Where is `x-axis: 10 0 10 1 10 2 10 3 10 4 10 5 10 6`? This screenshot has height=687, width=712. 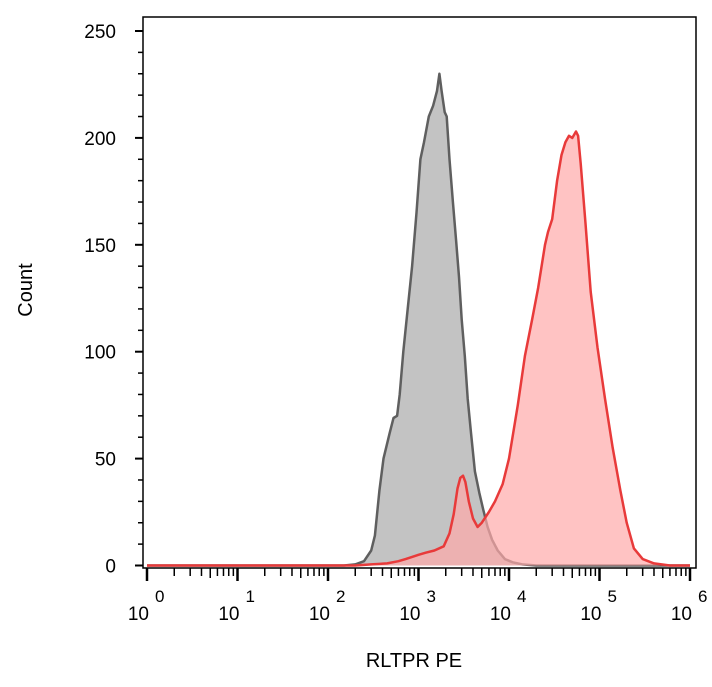 x-axis: 10 0 10 1 10 2 10 3 10 4 10 5 10 6 is located at coordinates (417, 596).